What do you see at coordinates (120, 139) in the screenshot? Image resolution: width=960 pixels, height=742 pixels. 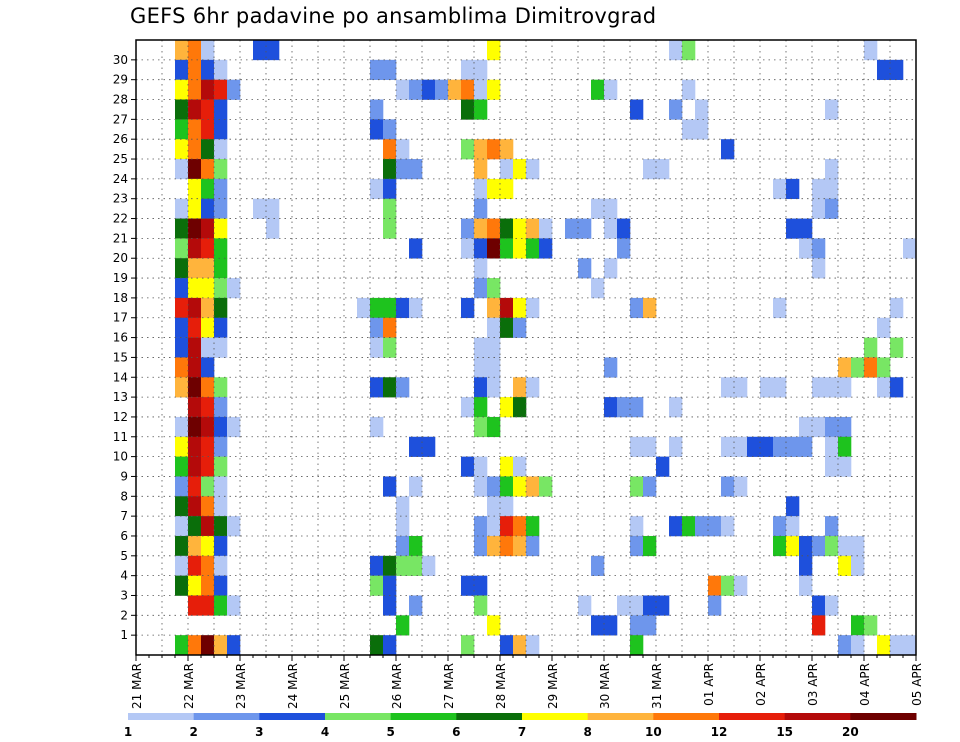 I see `y-tick-label: 26` at bounding box center [120, 139].